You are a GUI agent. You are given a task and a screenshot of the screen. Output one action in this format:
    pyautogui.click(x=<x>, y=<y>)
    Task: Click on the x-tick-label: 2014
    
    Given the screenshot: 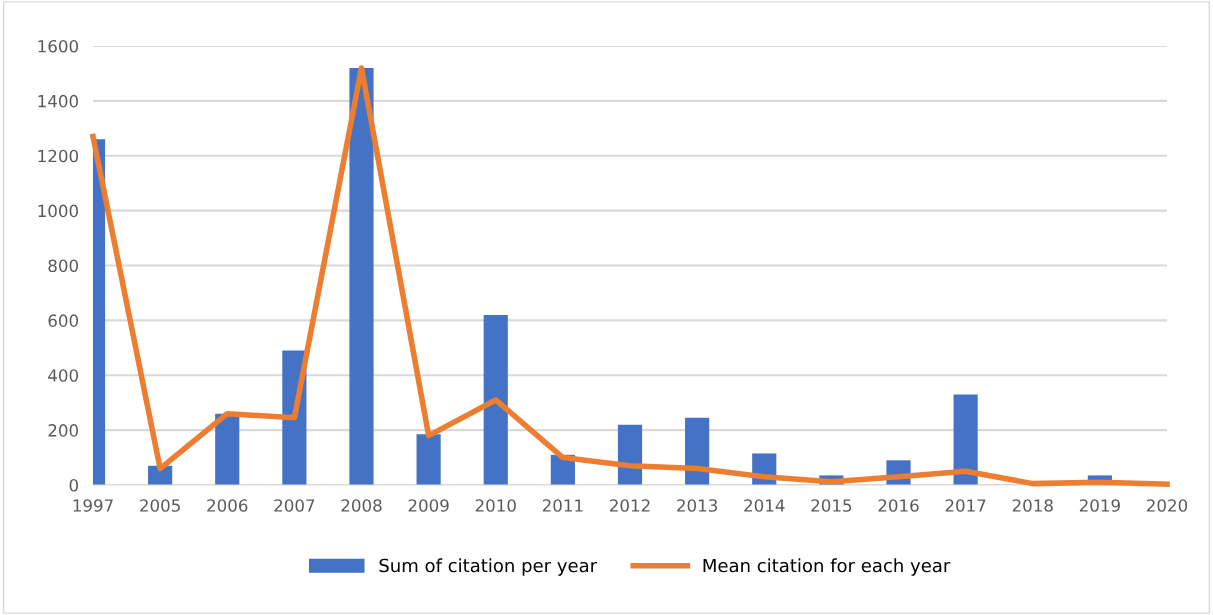 What is the action you would take?
    pyautogui.click(x=764, y=505)
    